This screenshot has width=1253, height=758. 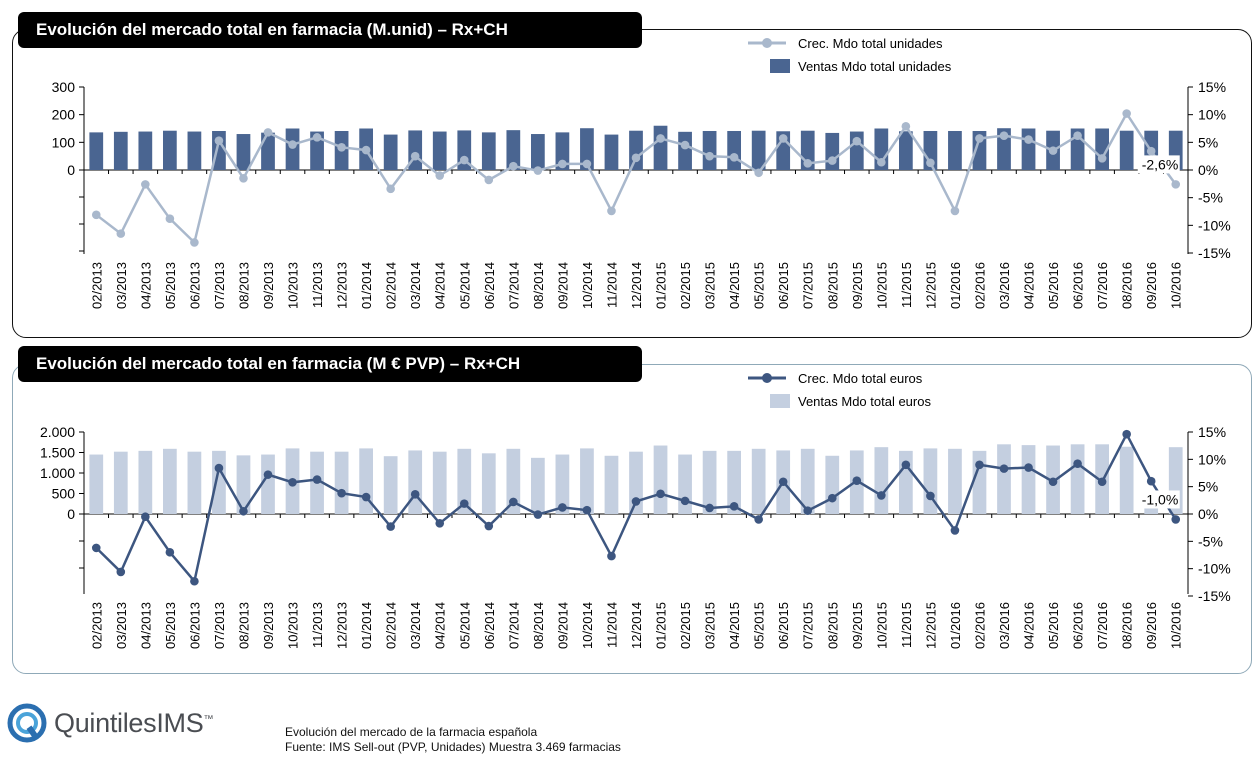 I want to click on category-label: 03/2016, so click(x=1004, y=285).